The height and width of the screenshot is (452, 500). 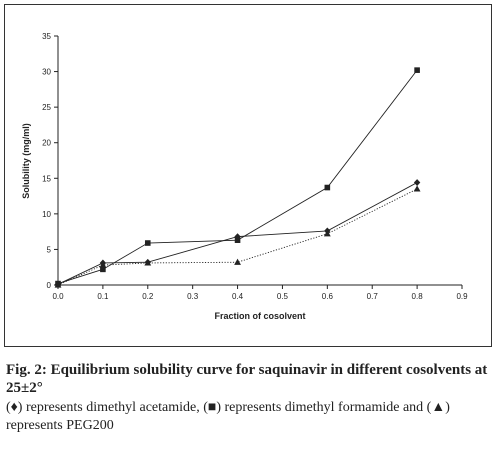 What do you see at coordinates (49, 249) in the screenshot?
I see `y-tick-label: 5` at bounding box center [49, 249].